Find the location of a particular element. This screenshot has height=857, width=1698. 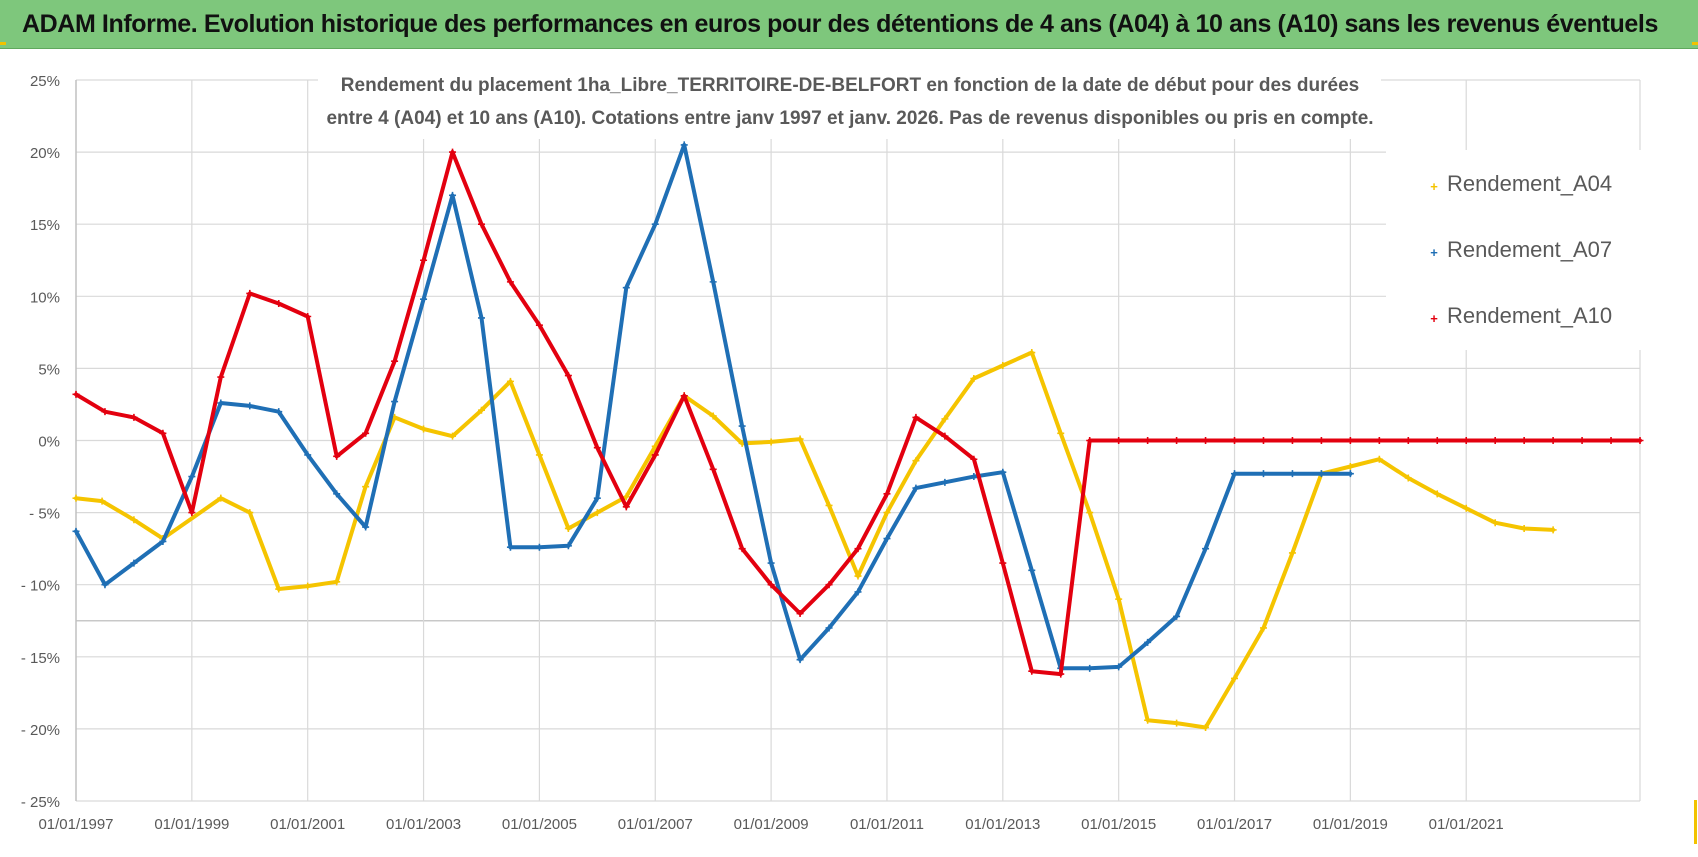

legend-marker-a07: + is located at coordinates (1434, 252).